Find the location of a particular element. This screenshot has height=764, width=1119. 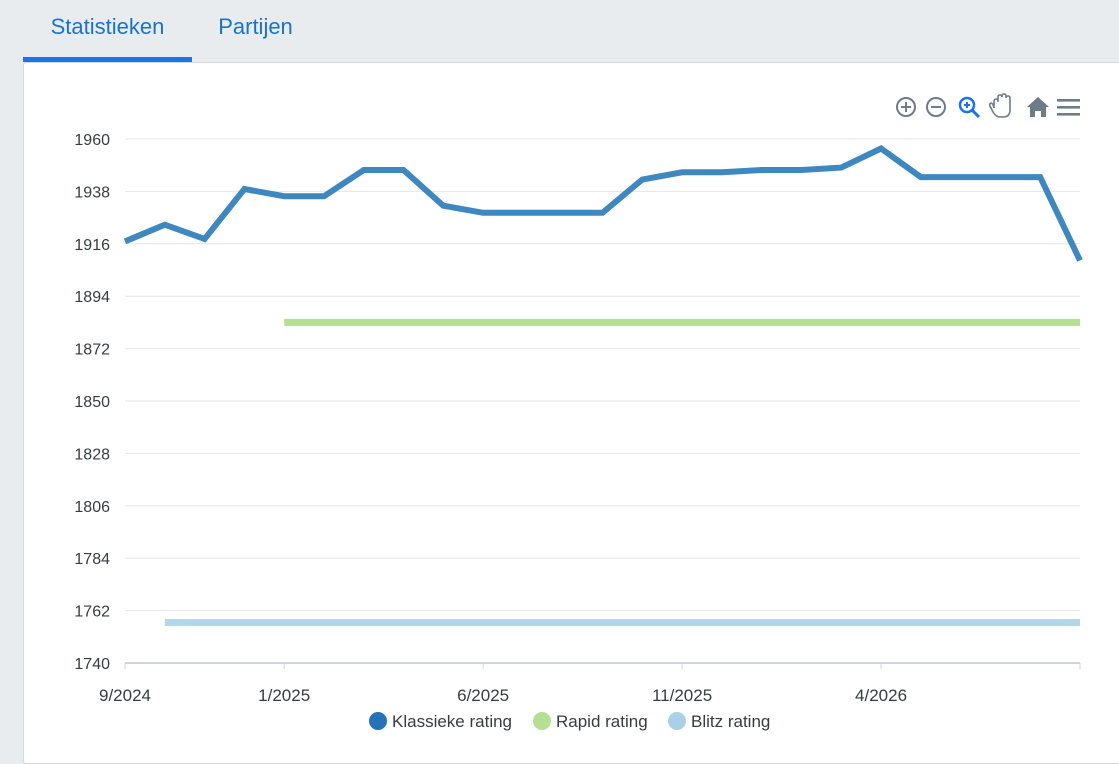

y-tick-label: 1916 is located at coordinates (92, 245).